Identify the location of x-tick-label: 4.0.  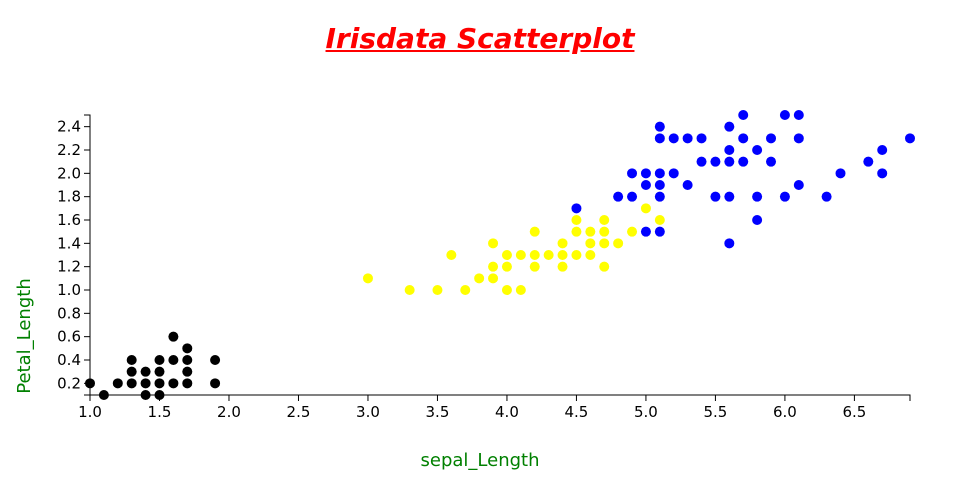
(507, 412).